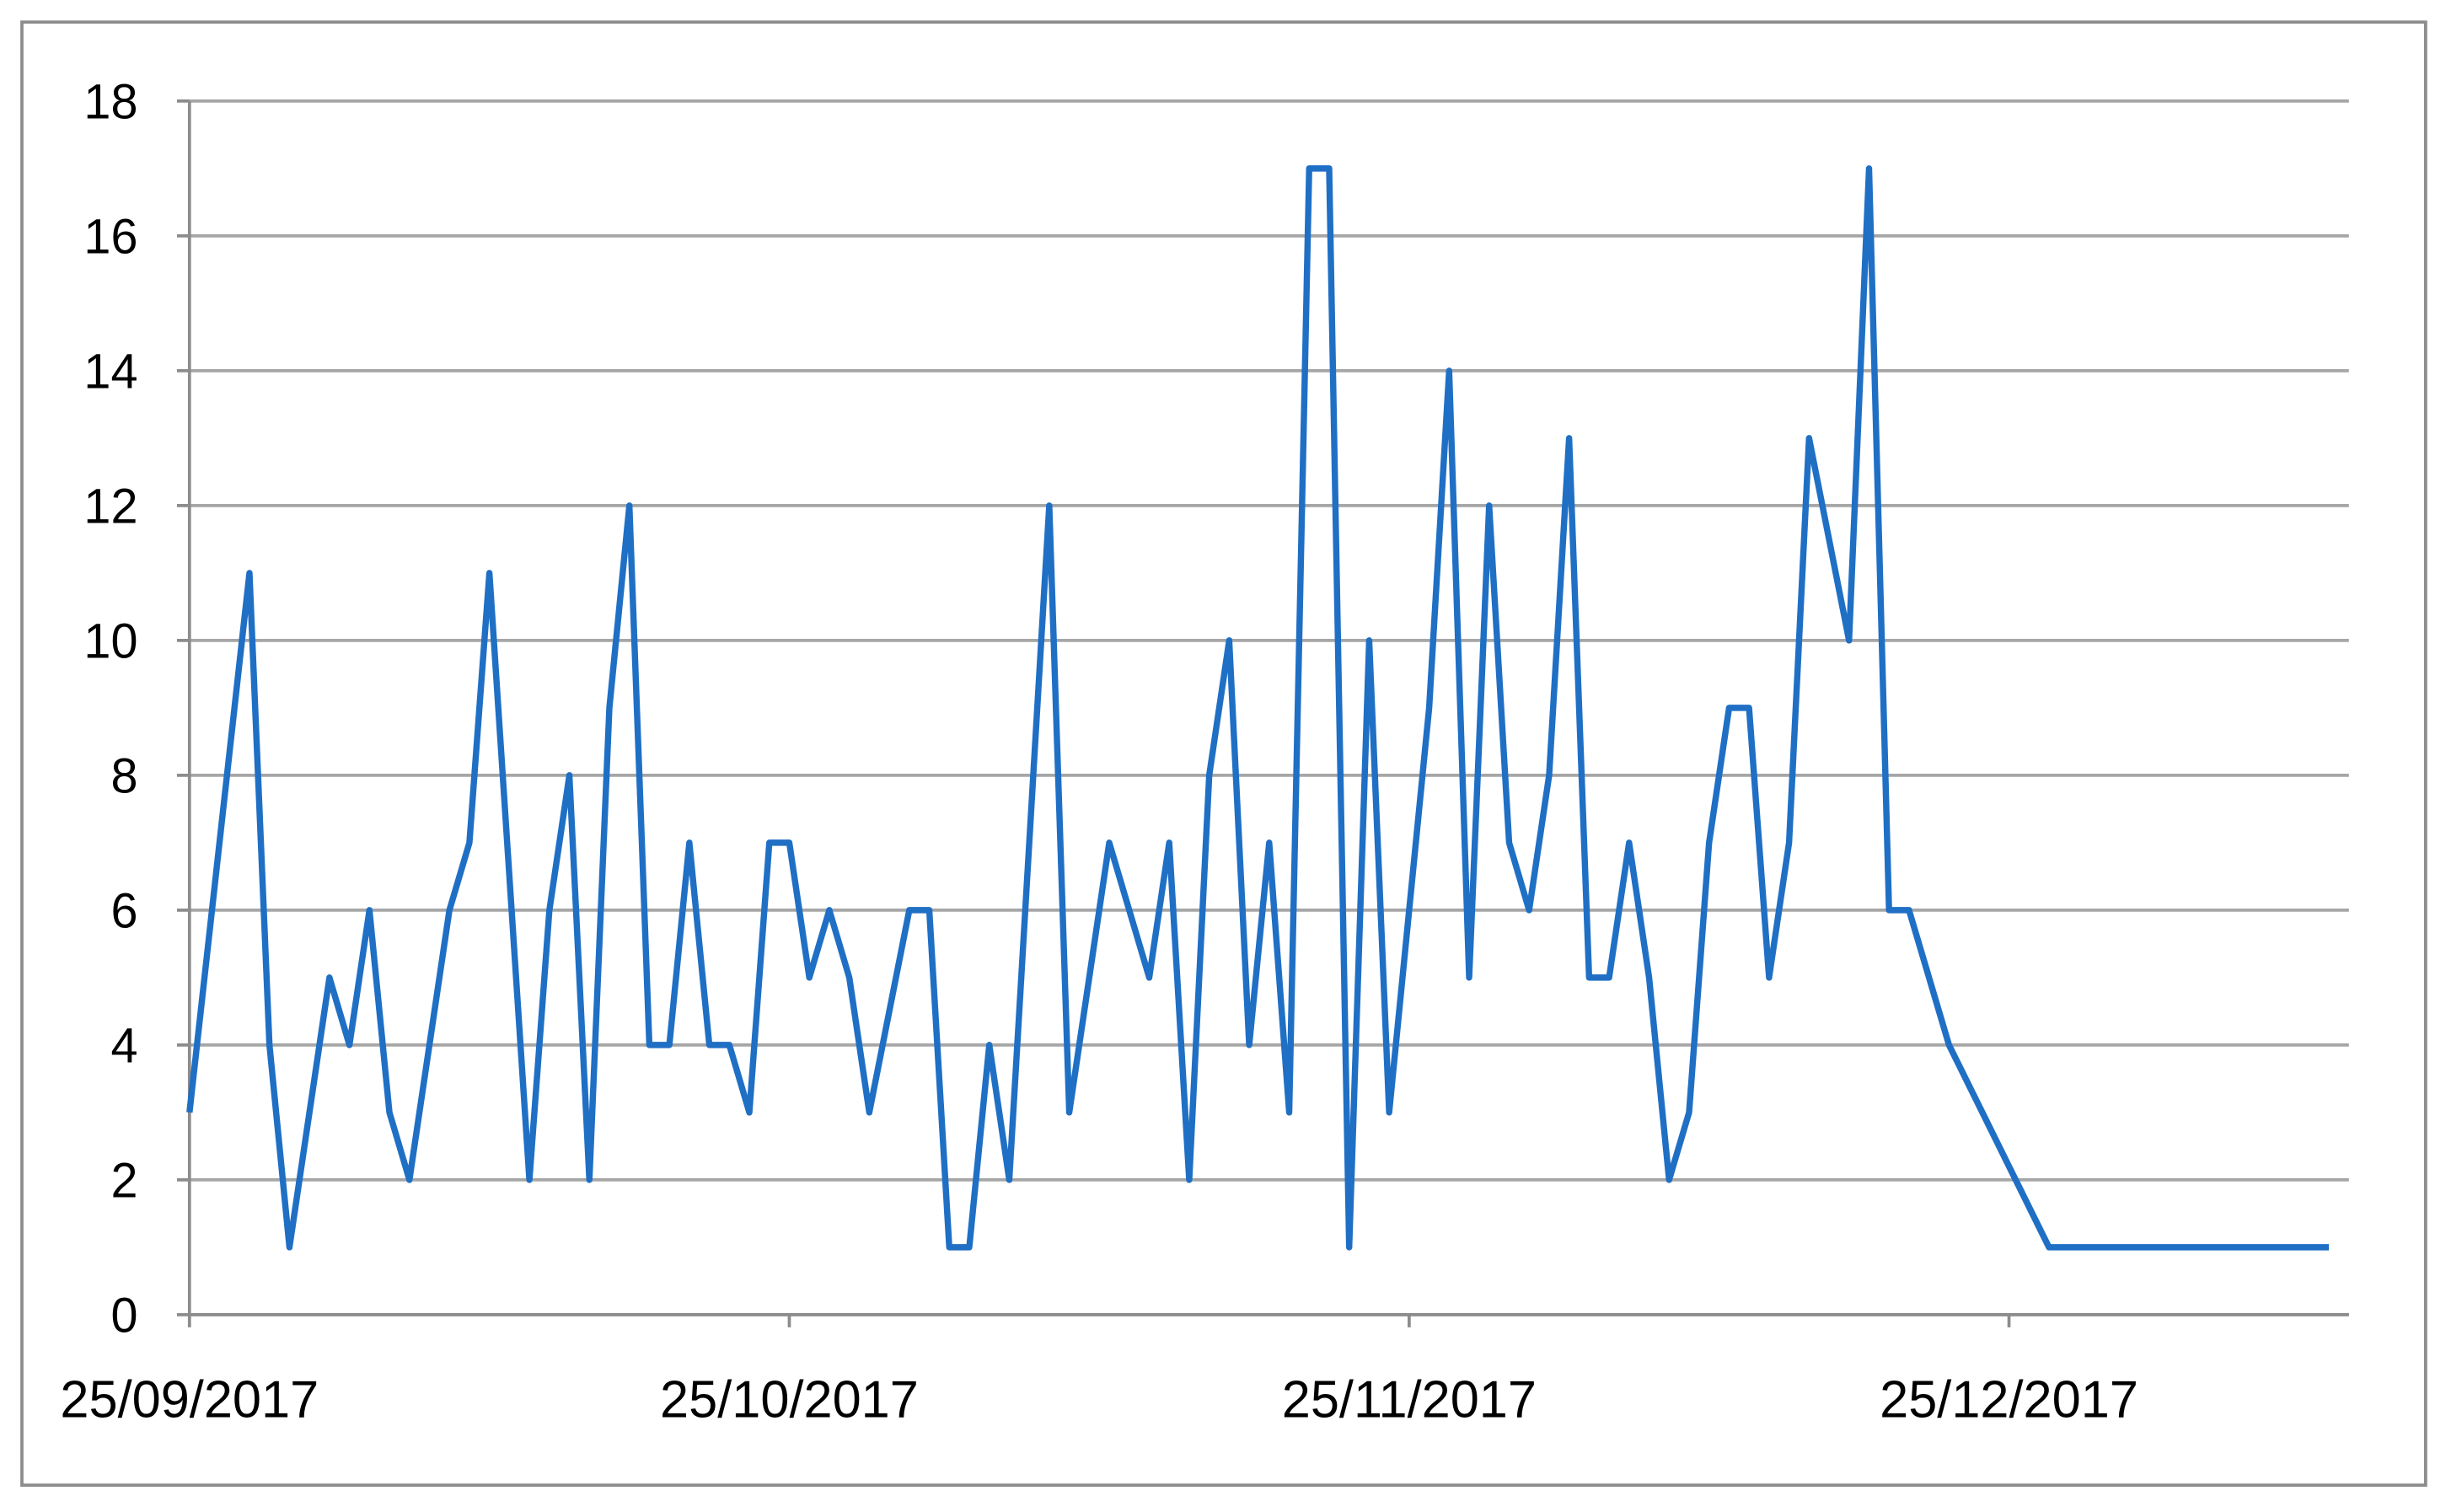 The height and width of the screenshot is (1512, 2446). Describe the element at coordinates (123, 776) in the screenshot. I see `y-tick-label: 8` at that location.